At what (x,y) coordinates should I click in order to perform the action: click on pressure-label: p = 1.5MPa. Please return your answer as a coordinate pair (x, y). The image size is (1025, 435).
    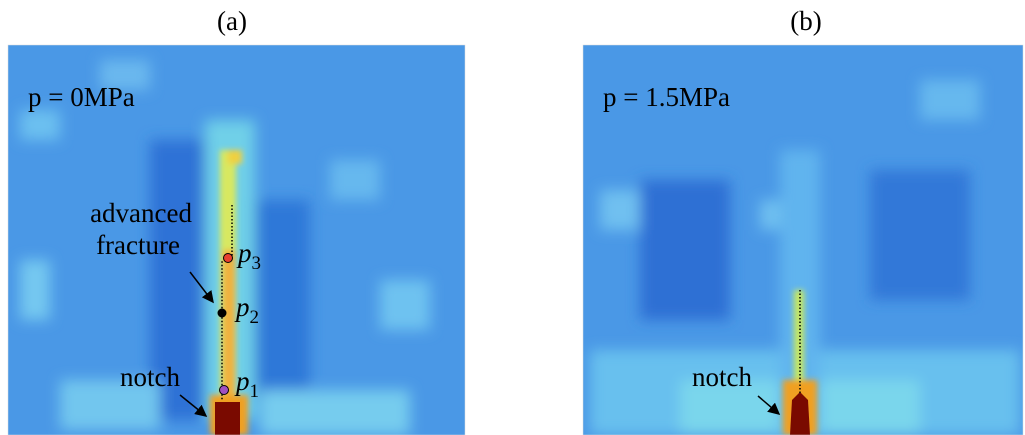
    Looking at the image, I should click on (666, 97).